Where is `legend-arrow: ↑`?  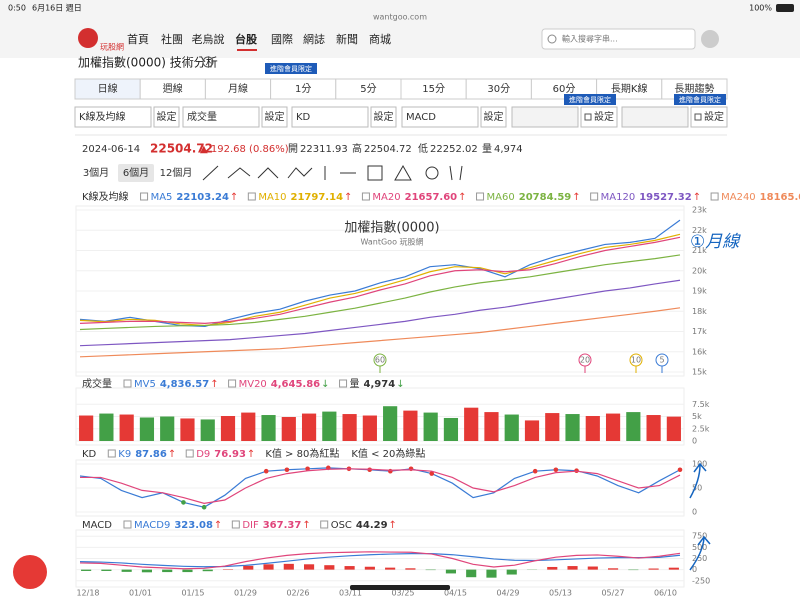 legend-arrow: ↑ is located at coordinates (251, 454).